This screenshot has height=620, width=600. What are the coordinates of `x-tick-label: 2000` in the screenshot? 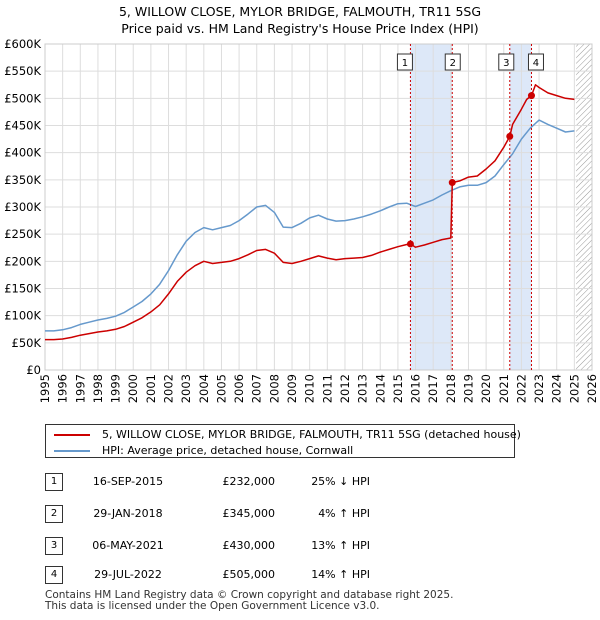 It's located at (133, 388).